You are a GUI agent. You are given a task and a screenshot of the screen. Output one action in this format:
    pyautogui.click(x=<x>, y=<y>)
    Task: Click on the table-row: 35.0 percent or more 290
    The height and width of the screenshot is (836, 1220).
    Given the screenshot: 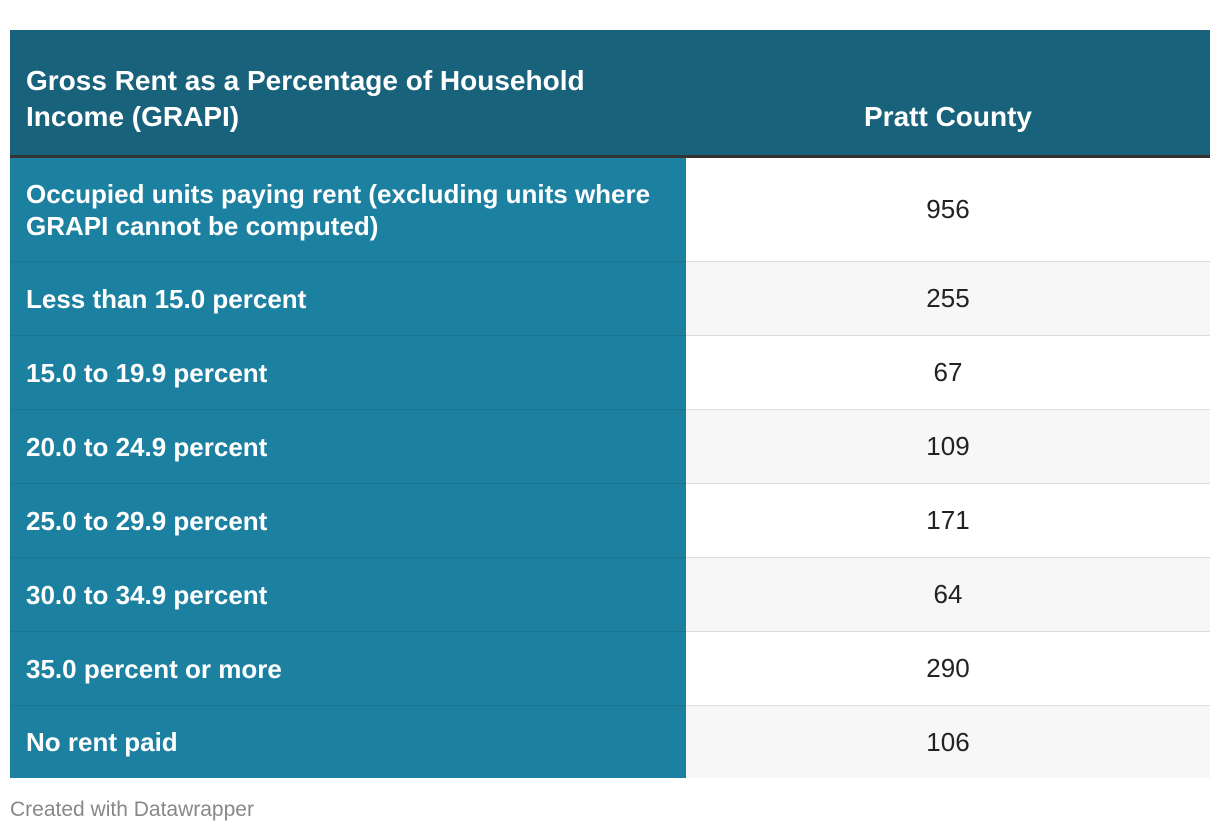 What is the action you would take?
    pyautogui.click(x=610, y=668)
    